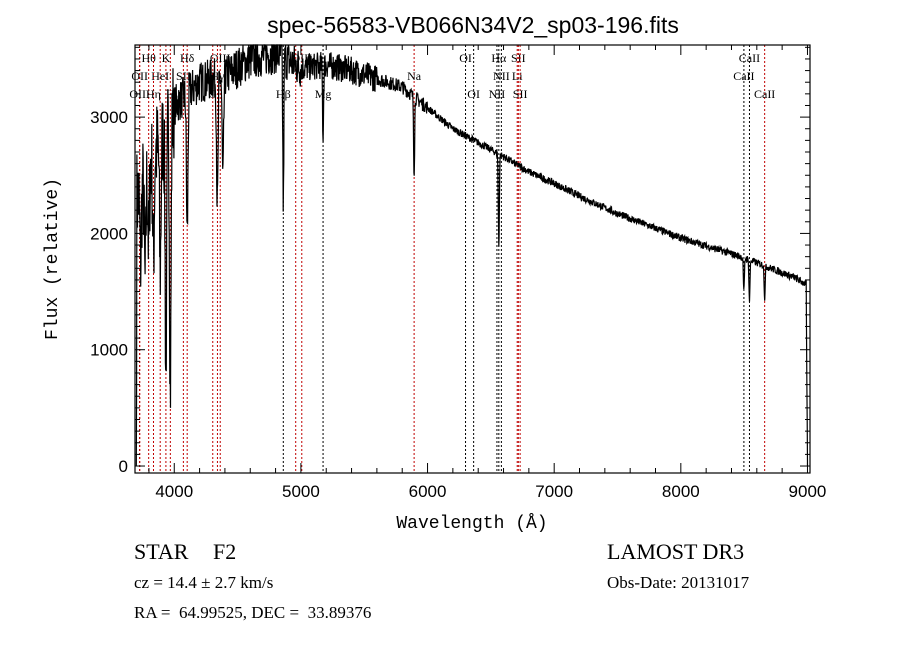 This screenshot has width=900, height=649. I want to click on x-tick-label: 9000, so click(808, 491).